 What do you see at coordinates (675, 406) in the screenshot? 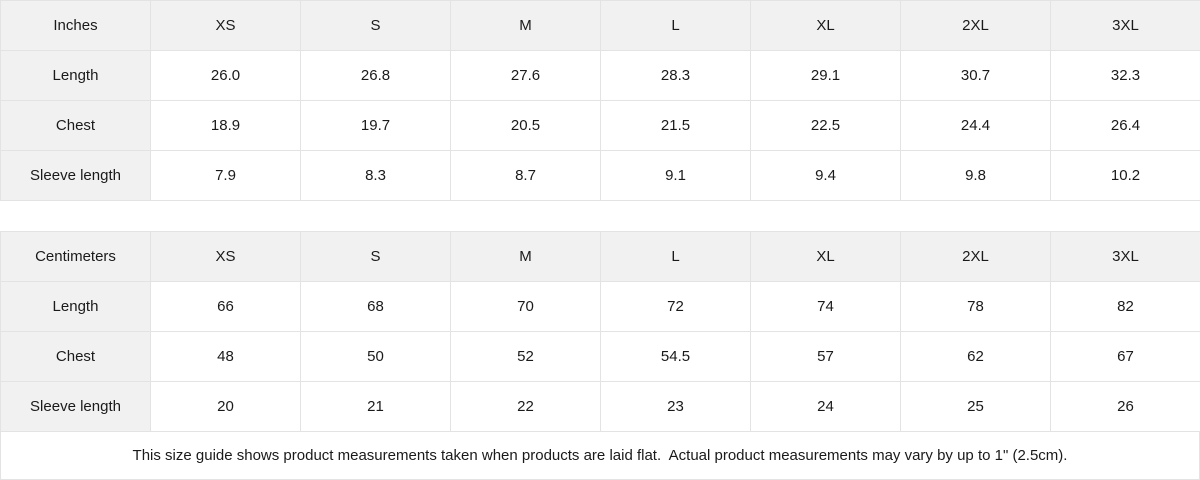
I see `cell-sleeve-l: 23` at bounding box center [675, 406].